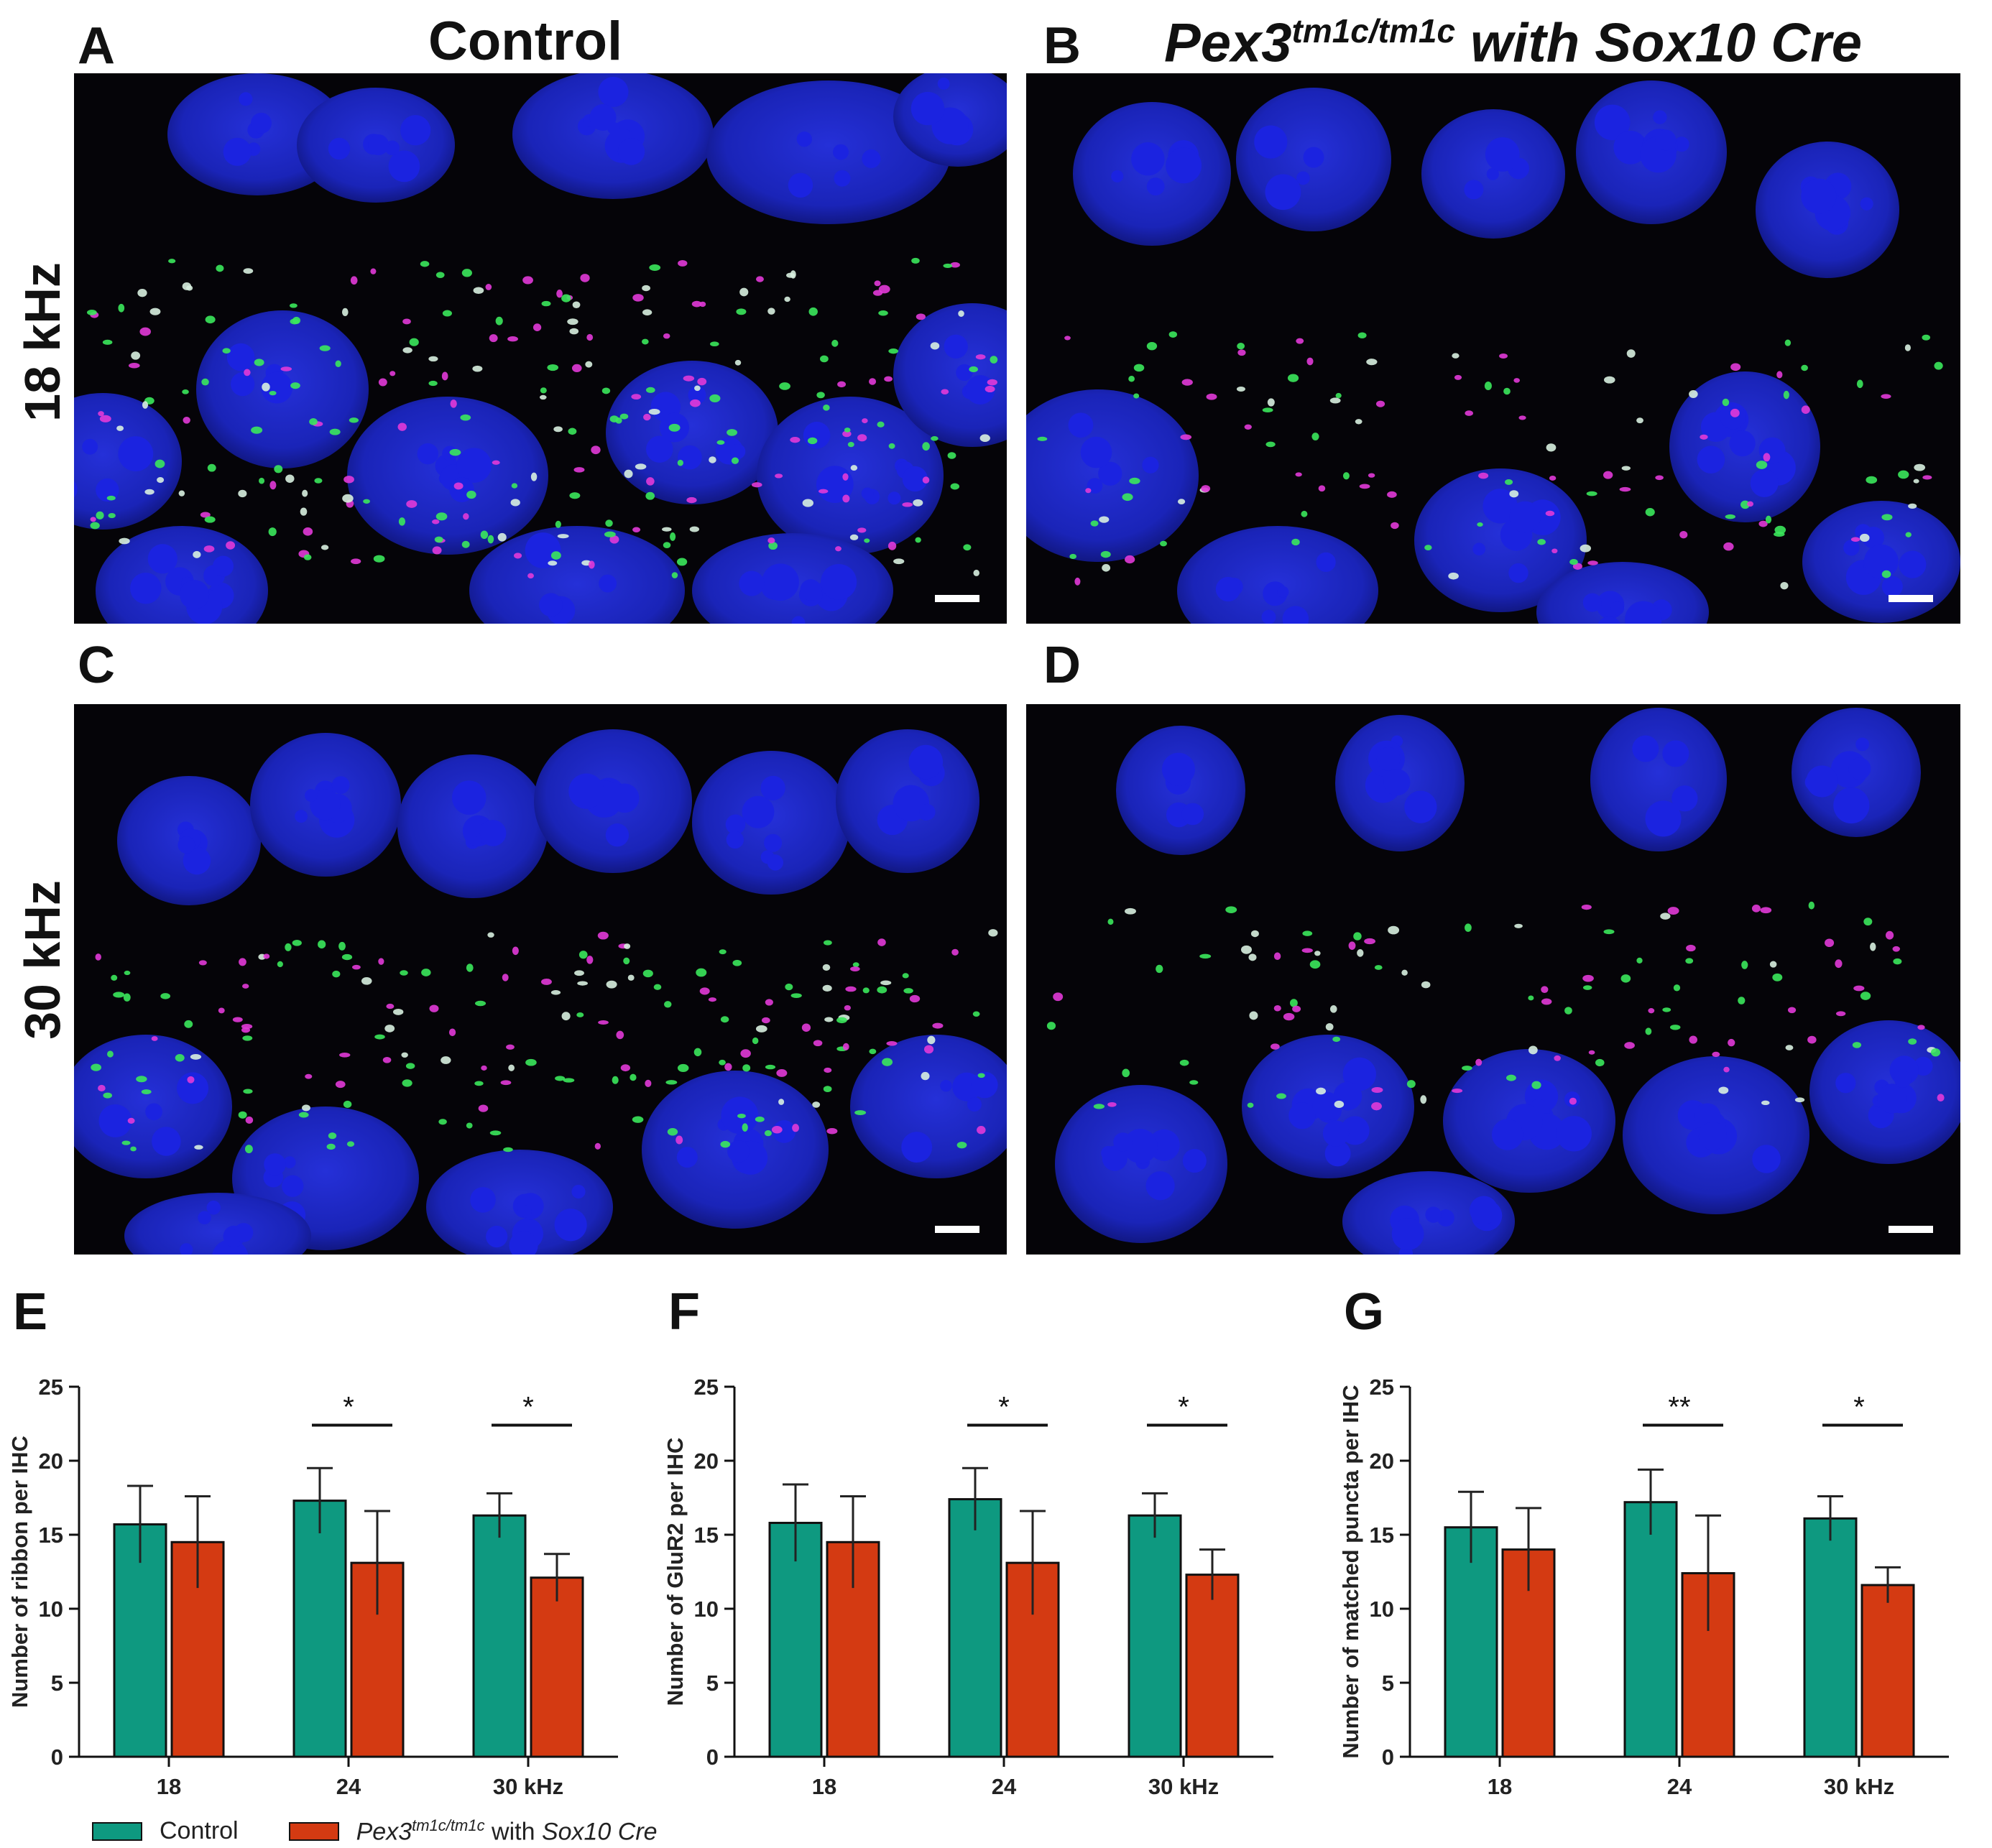 The image size is (1992, 1848). I want to click on significance-marker: *, so click(348, 1407).